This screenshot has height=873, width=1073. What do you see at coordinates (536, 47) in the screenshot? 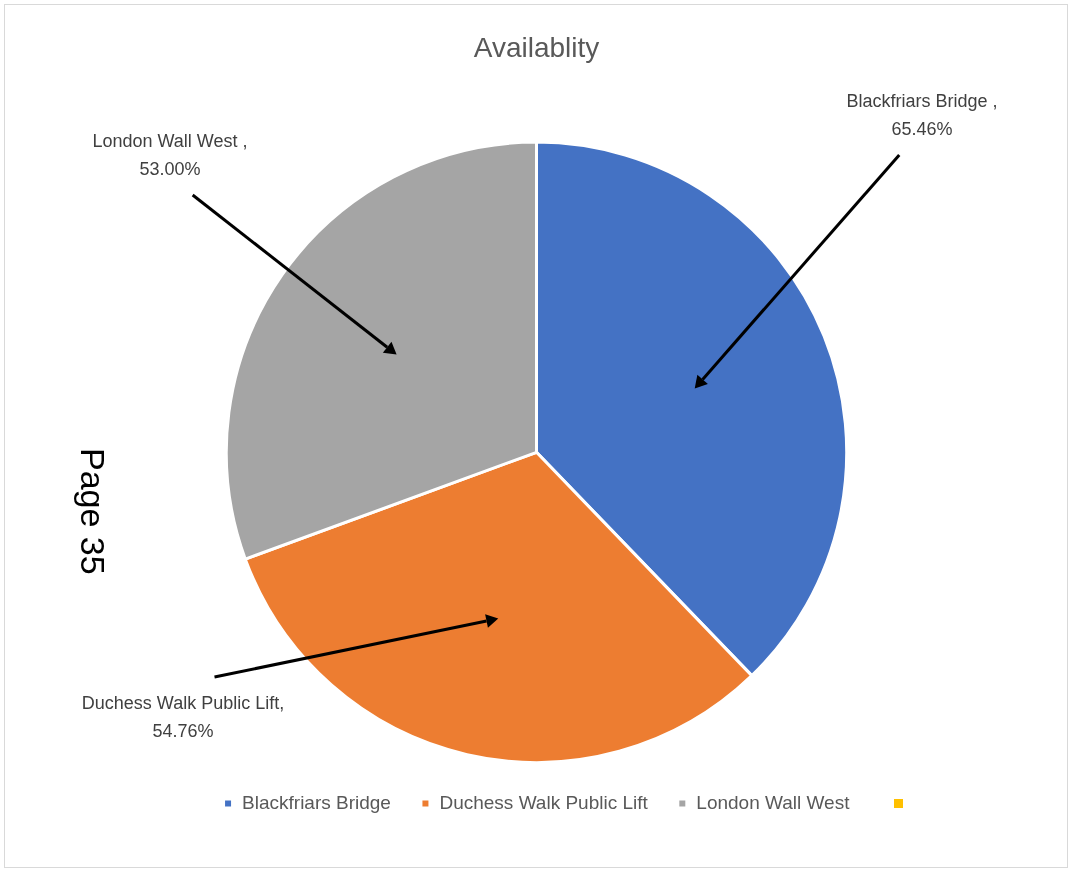
I see `chart-title: Availablity` at bounding box center [536, 47].